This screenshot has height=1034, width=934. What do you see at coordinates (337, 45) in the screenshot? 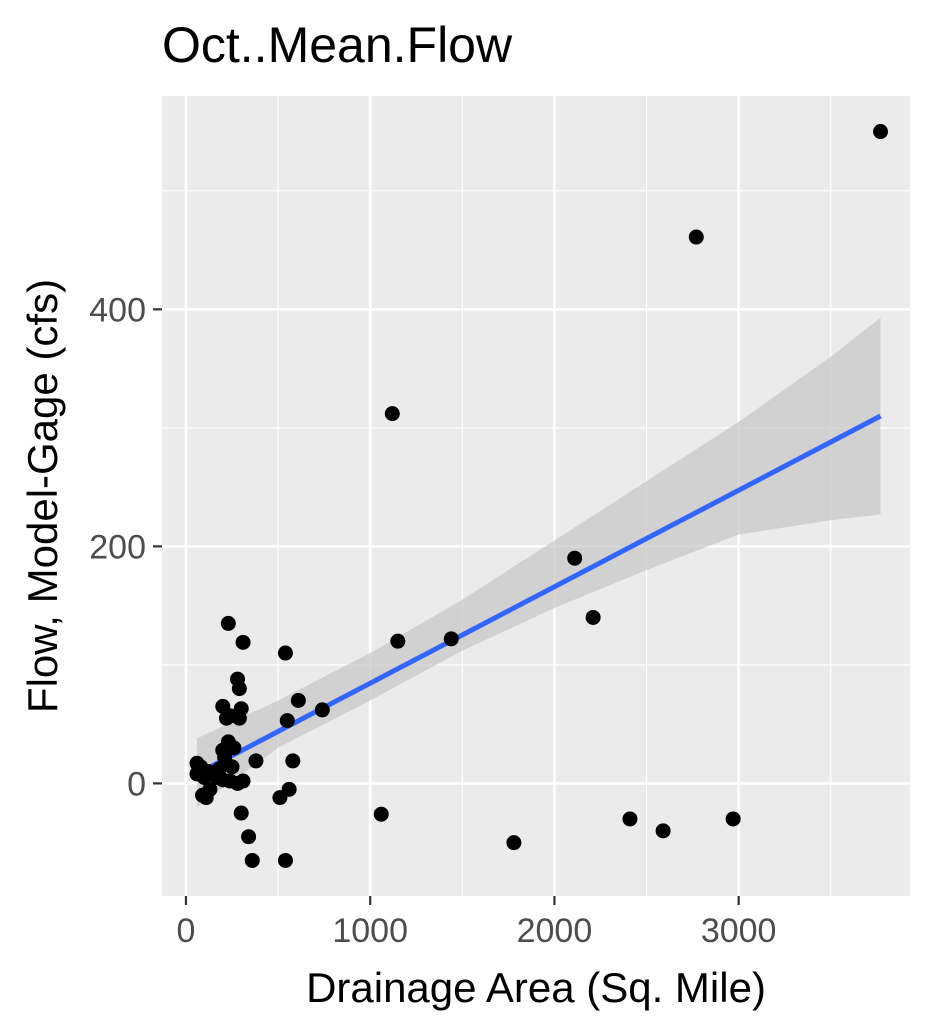
I see `chart-title: Oct..Mean.Flow` at bounding box center [337, 45].